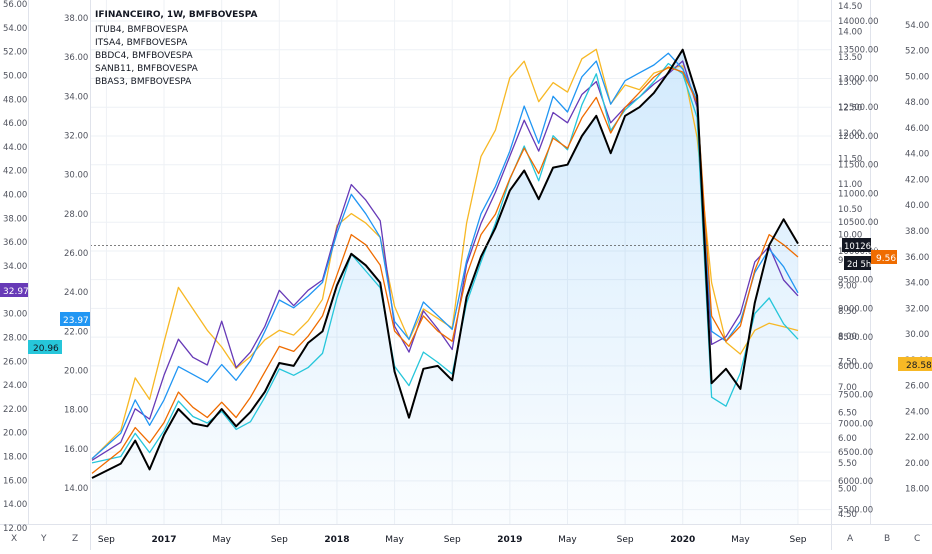  I want to click on badge-itsa4-text: 23.97, so click(76, 321).